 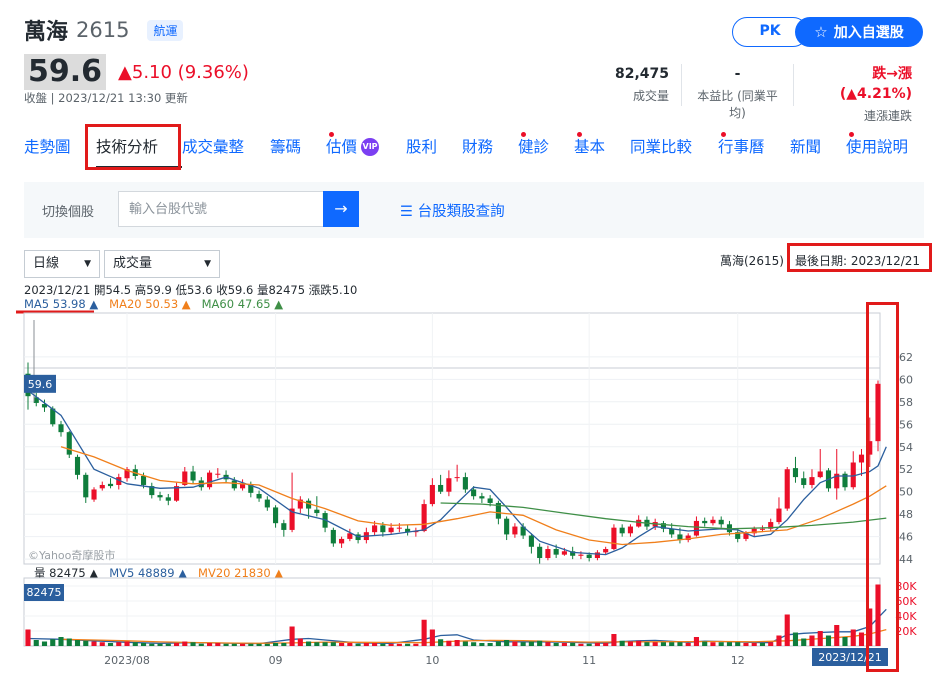 I want to click on list-icon: ☰, so click(x=406, y=212).